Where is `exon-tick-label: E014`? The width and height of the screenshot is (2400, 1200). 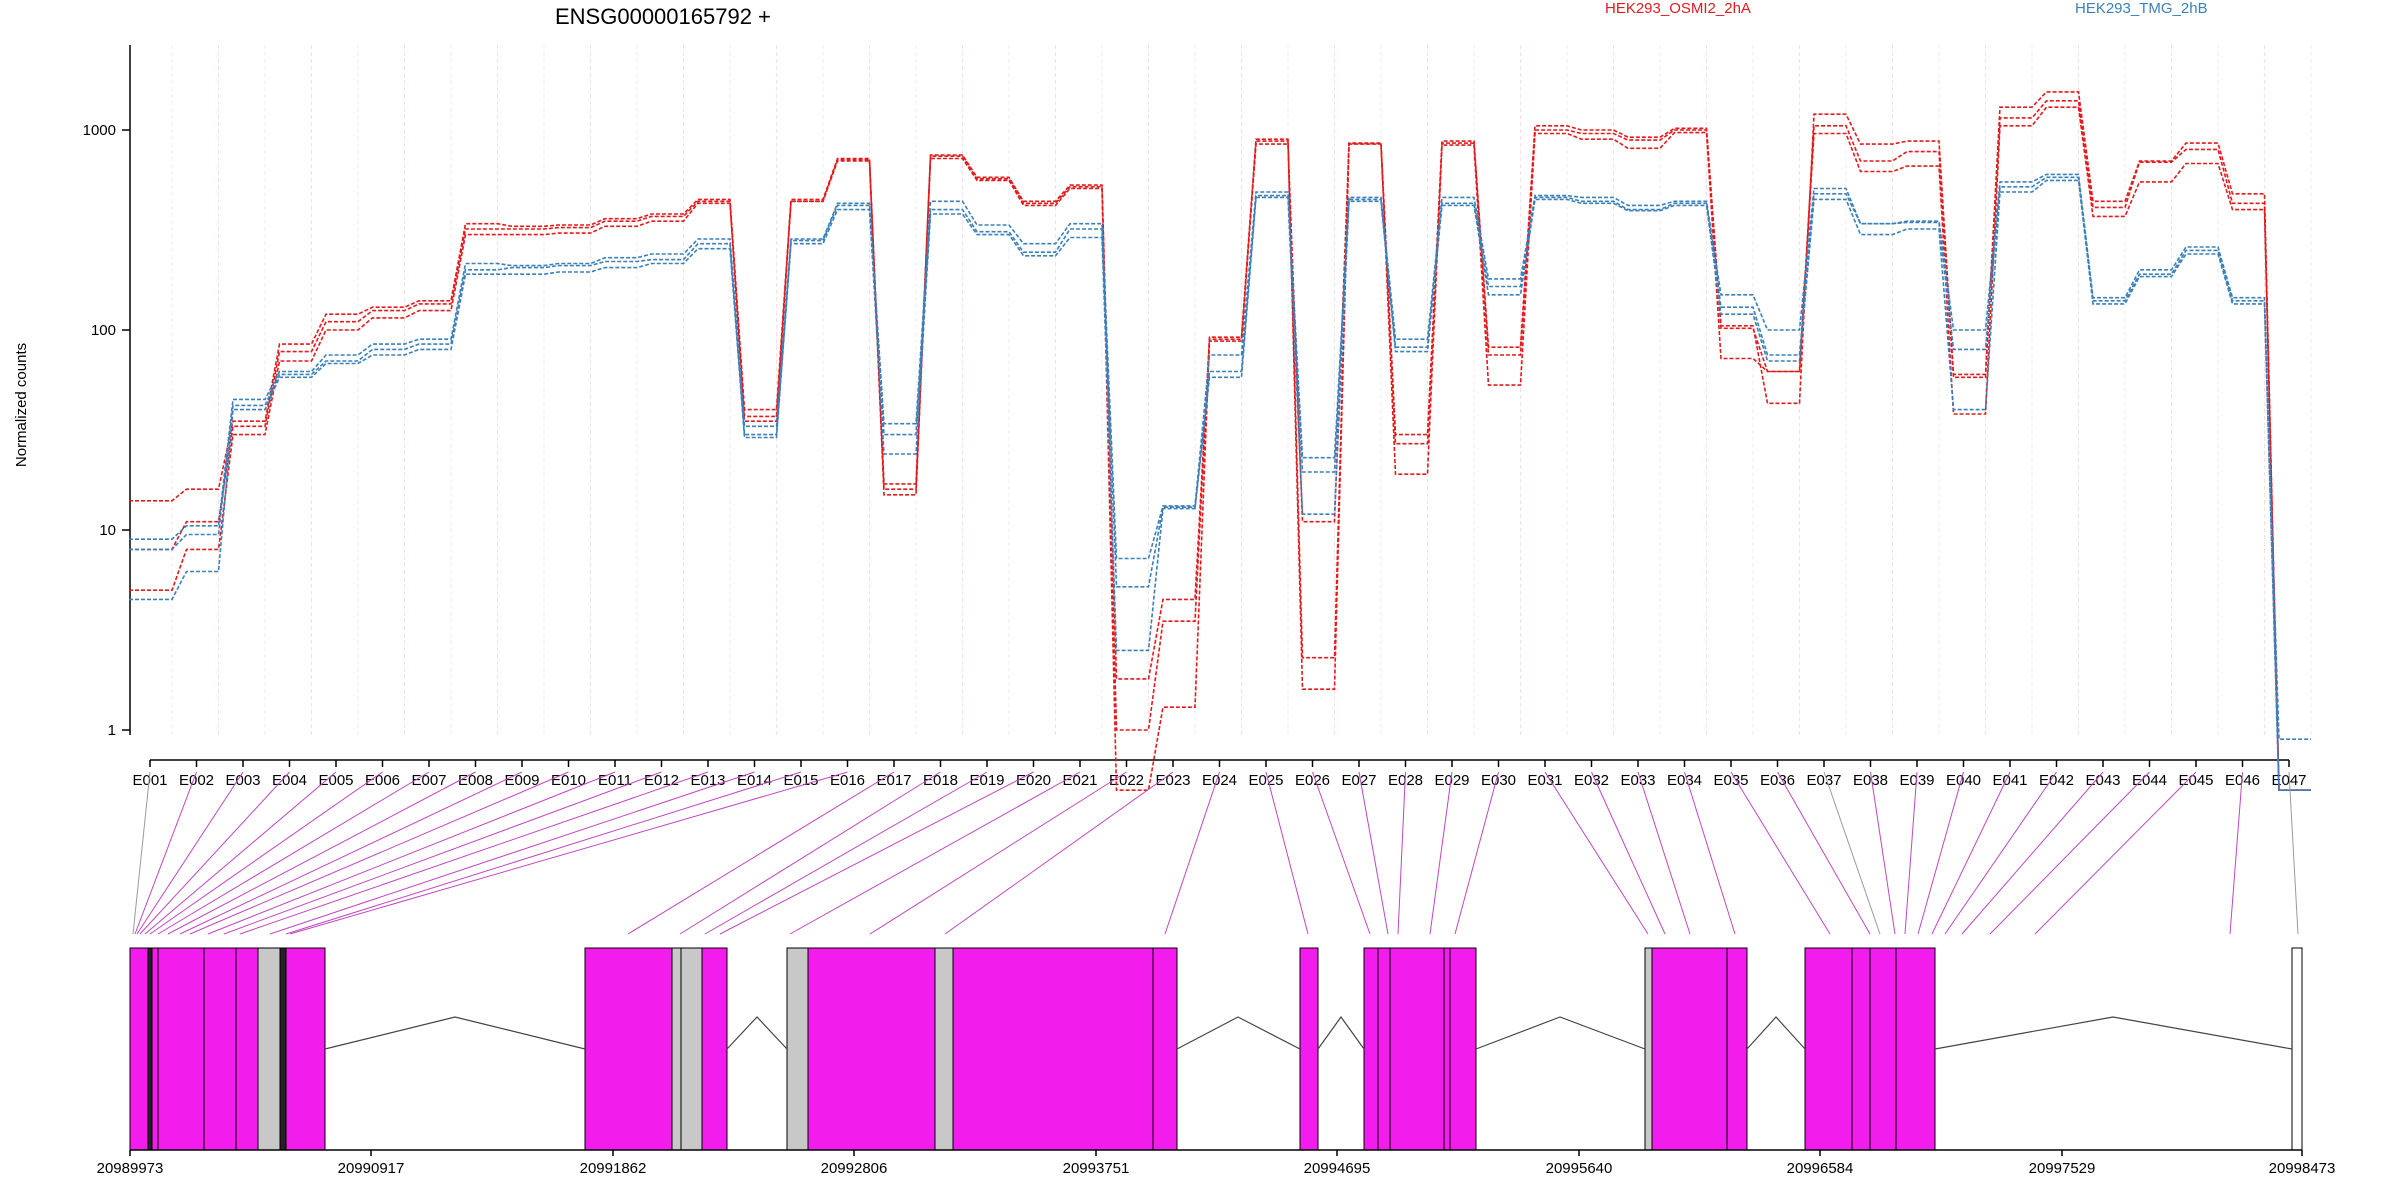 exon-tick-label: E014 is located at coordinates (754, 780).